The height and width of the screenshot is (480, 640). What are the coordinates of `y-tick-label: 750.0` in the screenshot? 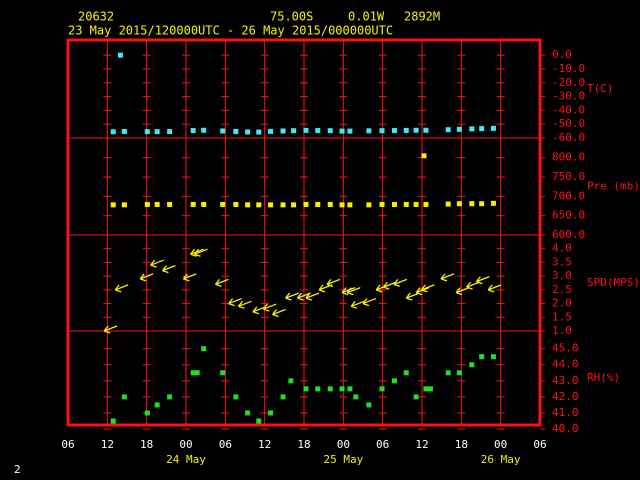 It's located at (568, 176).